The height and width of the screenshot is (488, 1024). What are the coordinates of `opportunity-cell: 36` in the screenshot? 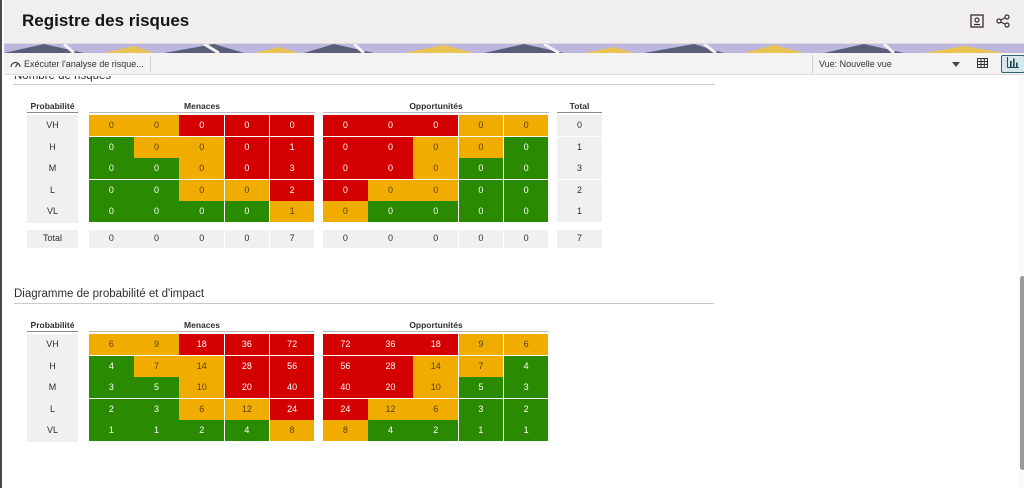 It's located at (390, 344).